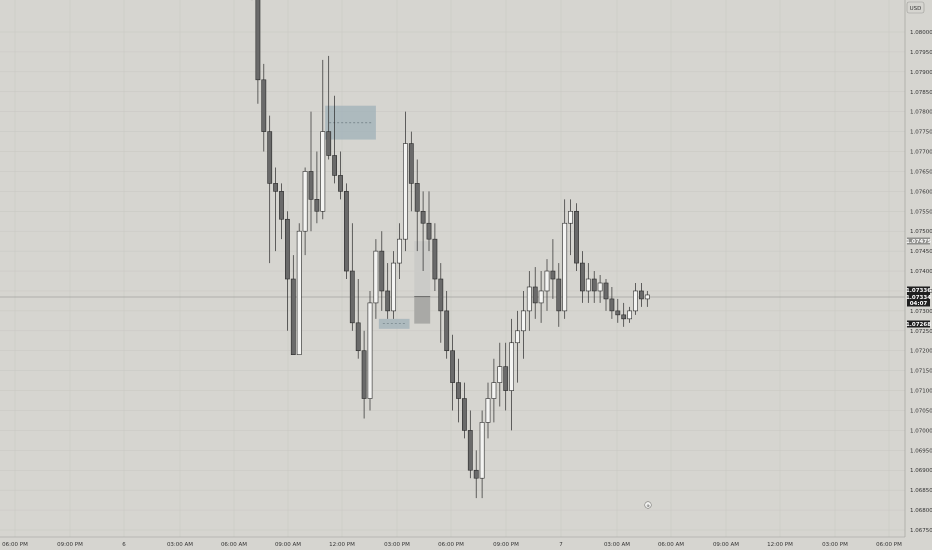 This screenshot has height=550, width=932. I want to click on currency-label: USD, so click(916, 9).